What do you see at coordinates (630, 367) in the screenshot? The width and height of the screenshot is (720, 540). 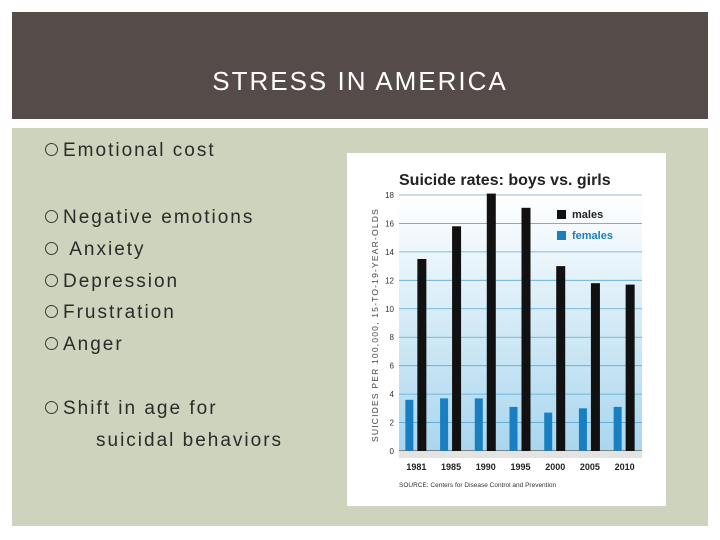 I see `bar-males-2010` at bounding box center [630, 367].